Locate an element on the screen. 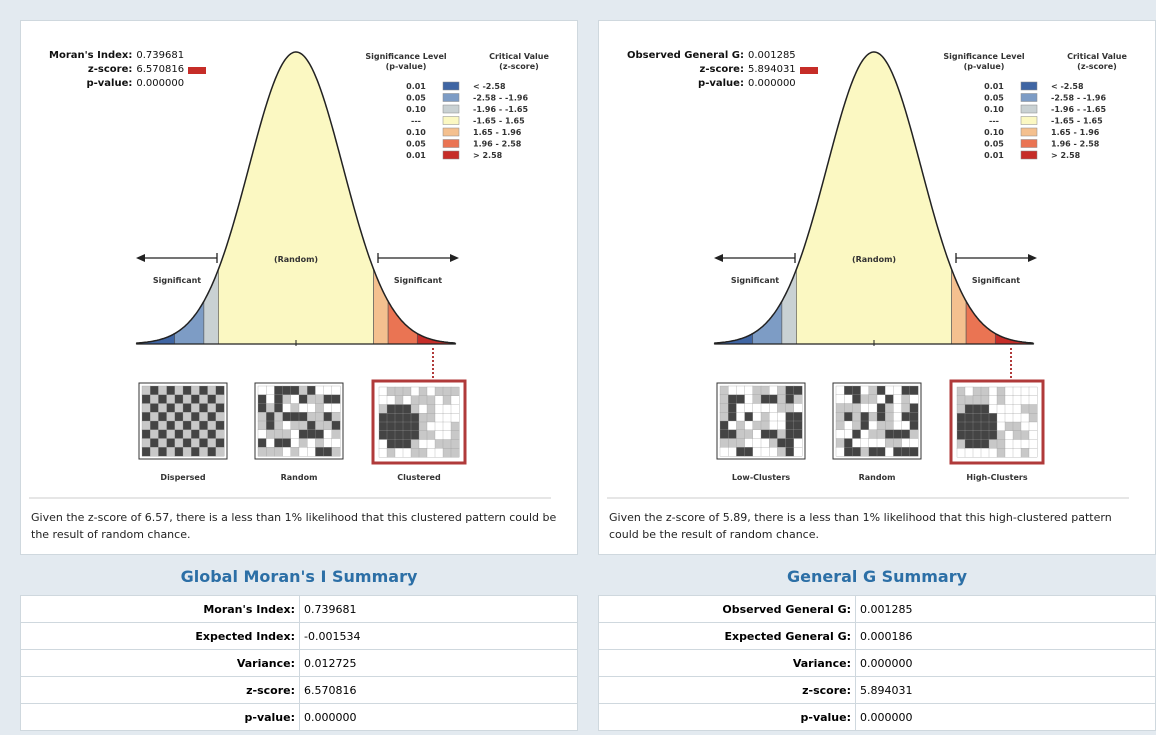  map-caption: Random is located at coordinates (877, 477).